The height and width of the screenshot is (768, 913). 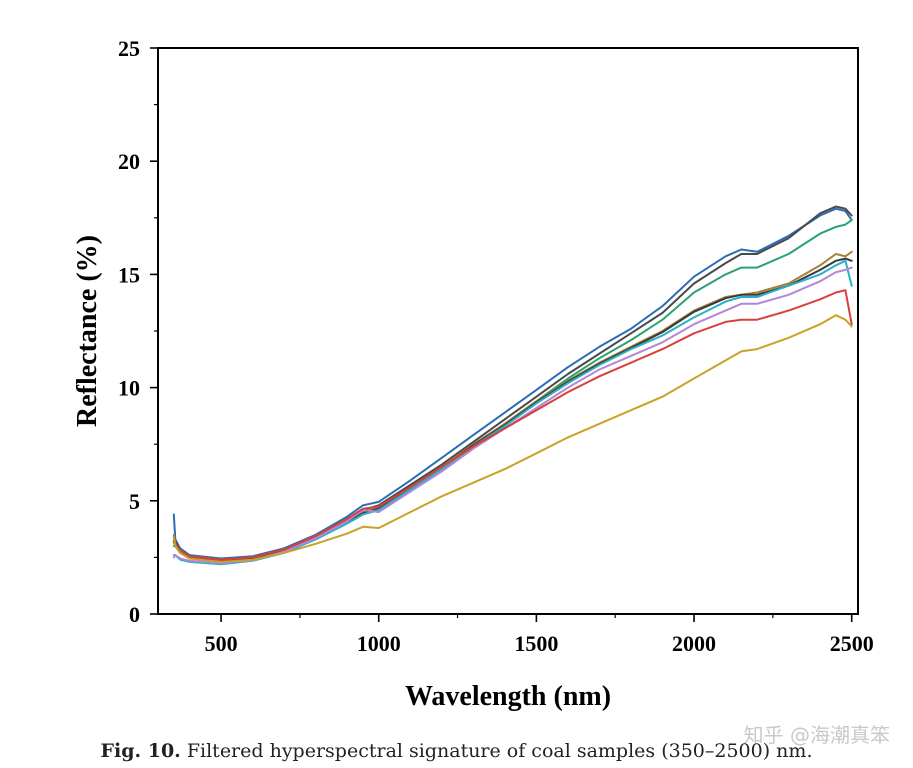 I want to click on x-tick-label-2: 1500, so click(x=536, y=643).